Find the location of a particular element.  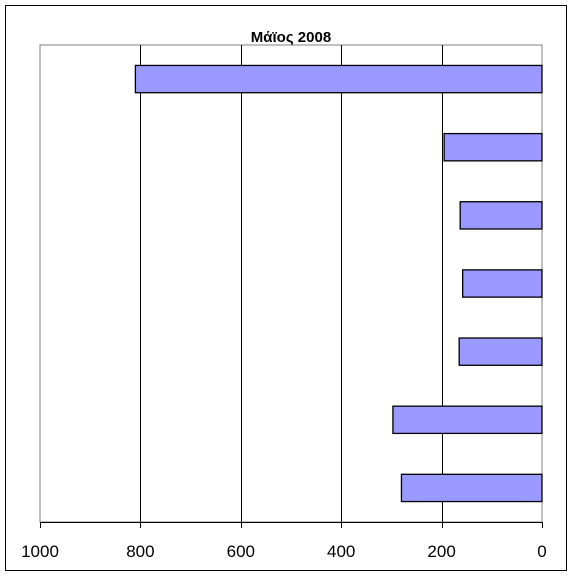

x-tick-labels: 1000 800 600 400 200 0 is located at coordinates (284, 551).